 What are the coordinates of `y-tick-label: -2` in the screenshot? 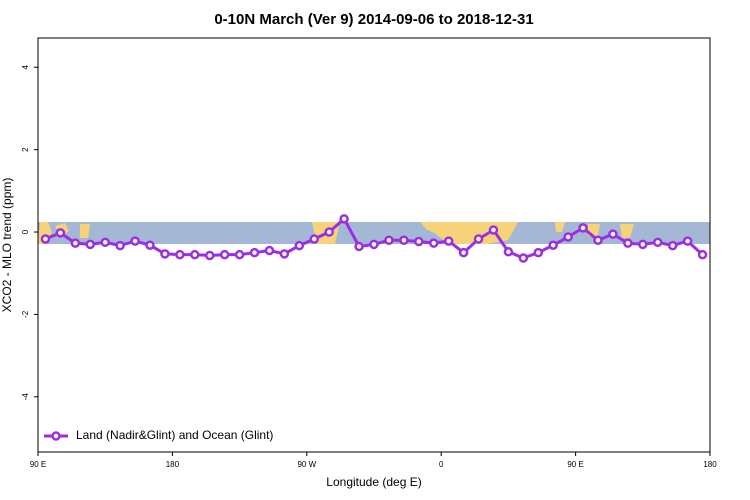 It's located at (25, 314).